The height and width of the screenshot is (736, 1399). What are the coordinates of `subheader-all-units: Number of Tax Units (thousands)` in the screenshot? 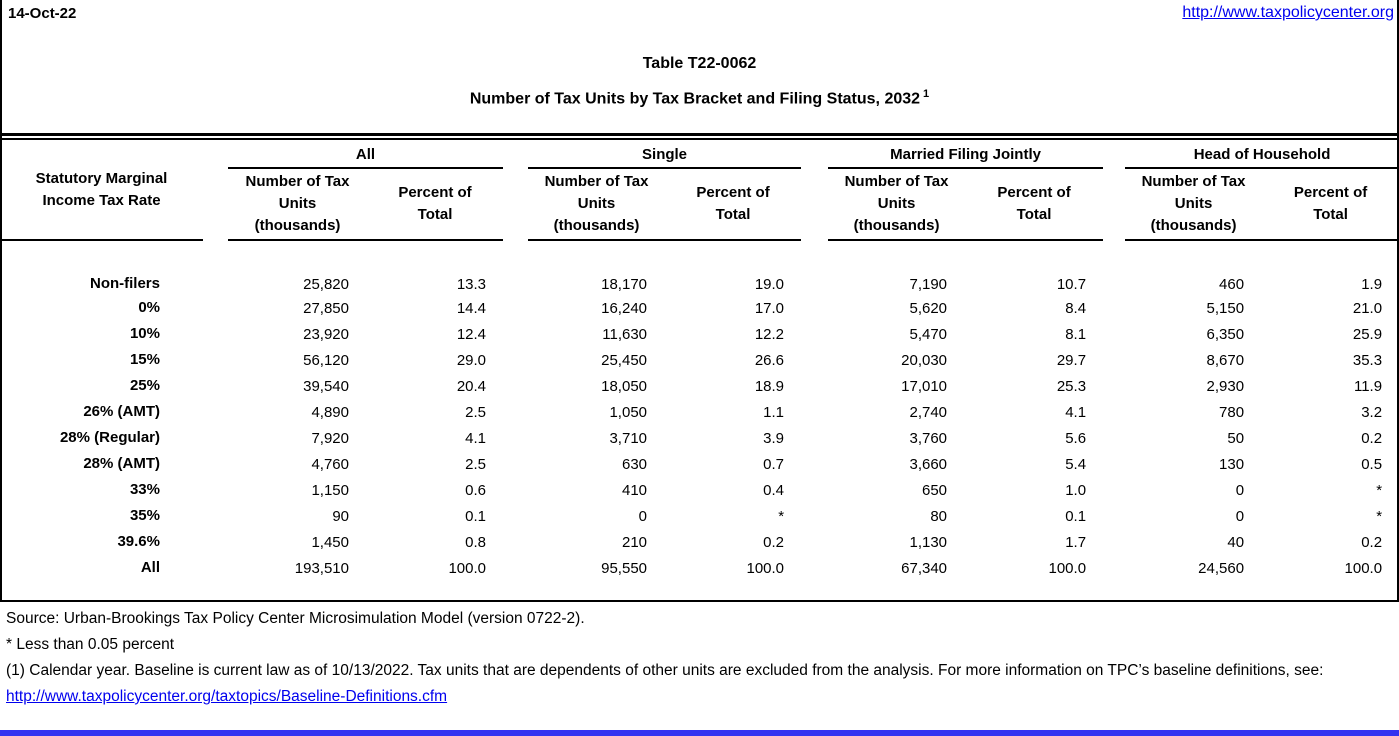 It's located at (297, 204).